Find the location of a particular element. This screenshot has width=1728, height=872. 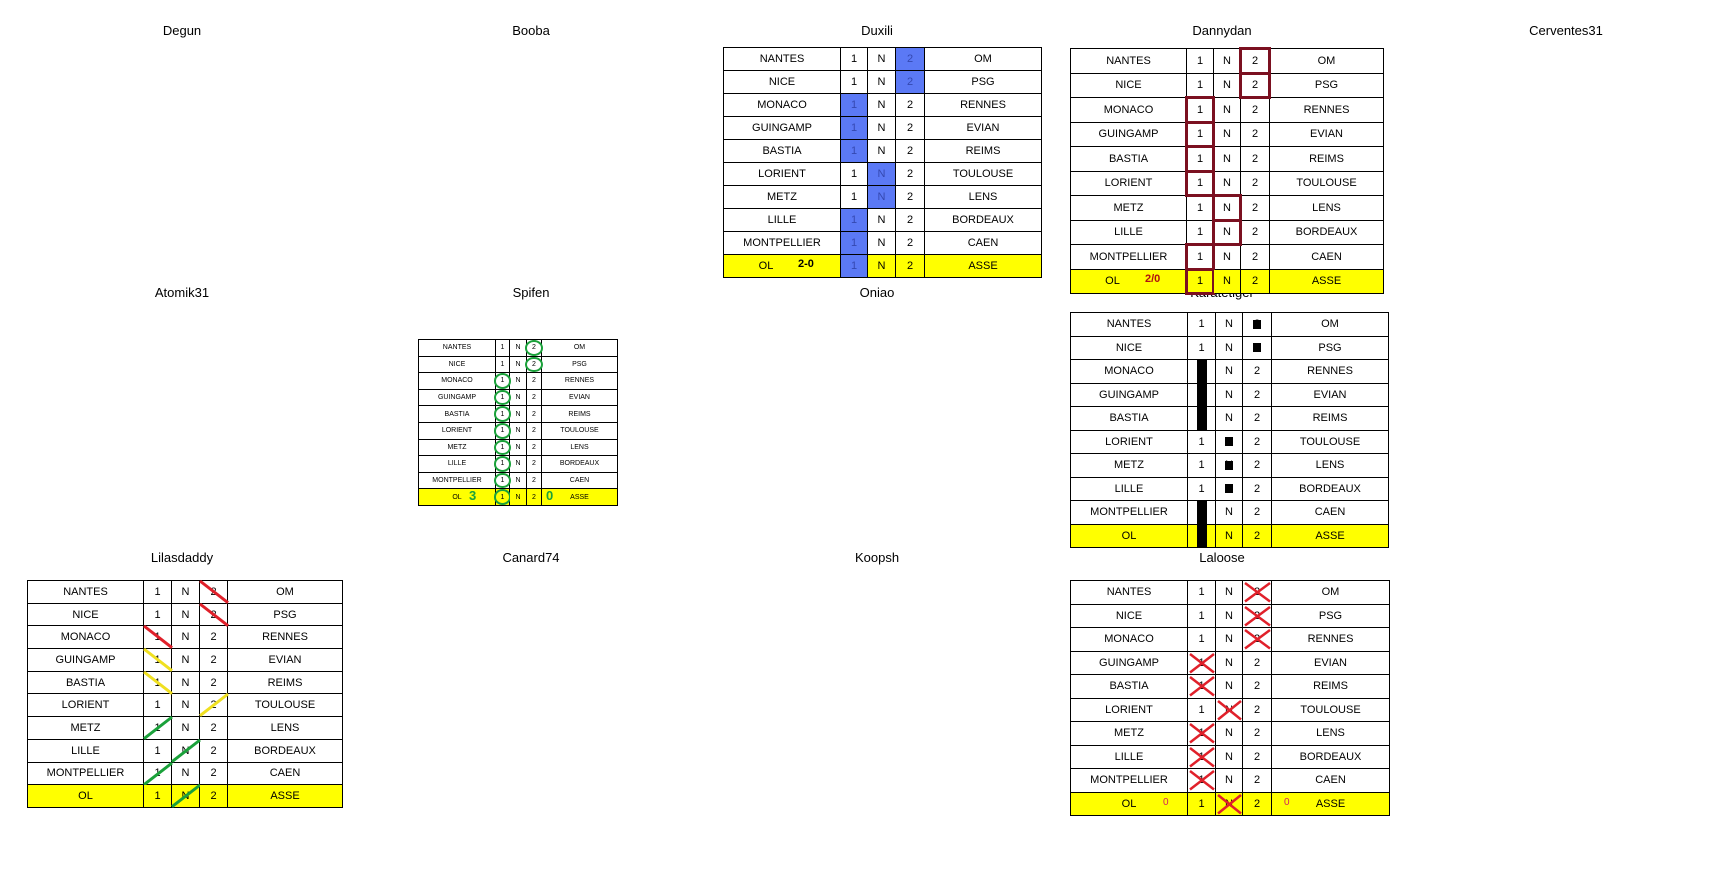

player-name-duxili: Duxili is located at coordinates (877, 30).